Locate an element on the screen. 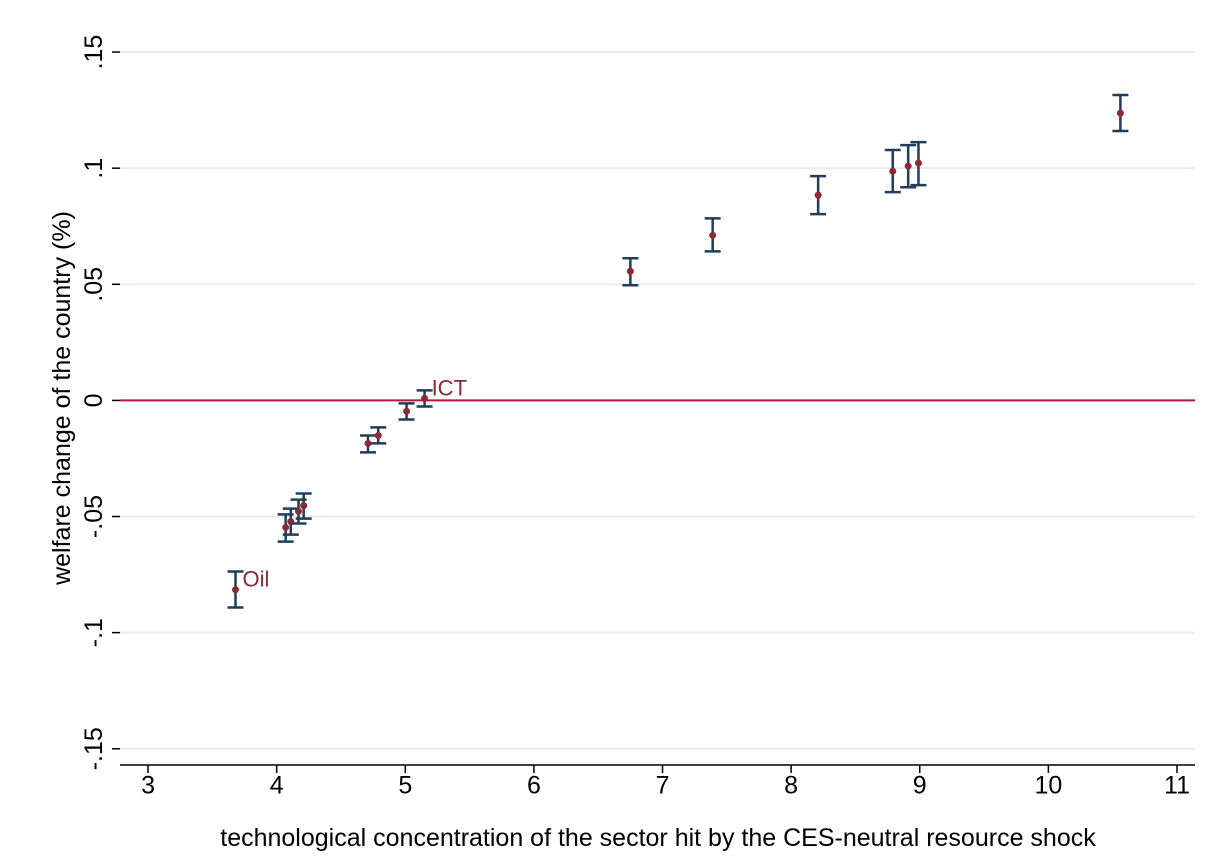 The width and height of the screenshot is (1223, 865). y-tick-label: .1 is located at coordinates (94, 168).